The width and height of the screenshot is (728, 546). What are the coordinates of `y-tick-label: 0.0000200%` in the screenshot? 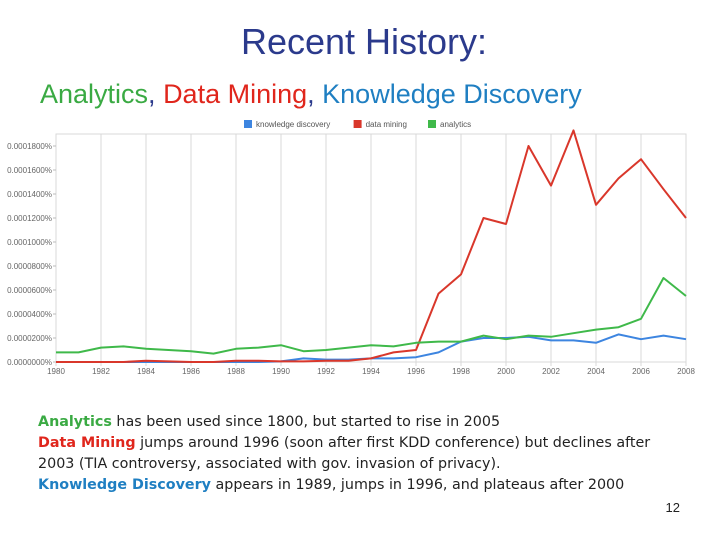 It's located at (29, 338).